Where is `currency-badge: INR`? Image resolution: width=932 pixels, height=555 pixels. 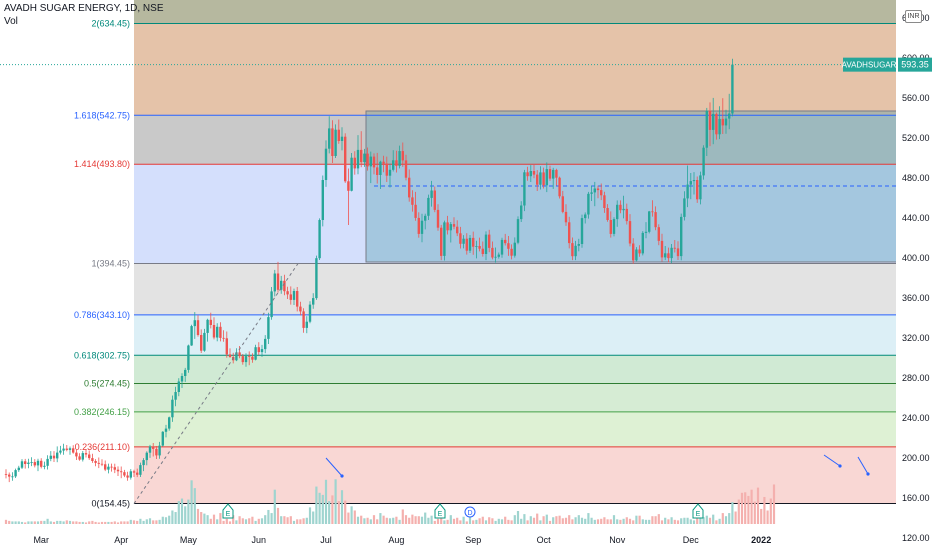 currency-badge: INR is located at coordinates (913, 16).